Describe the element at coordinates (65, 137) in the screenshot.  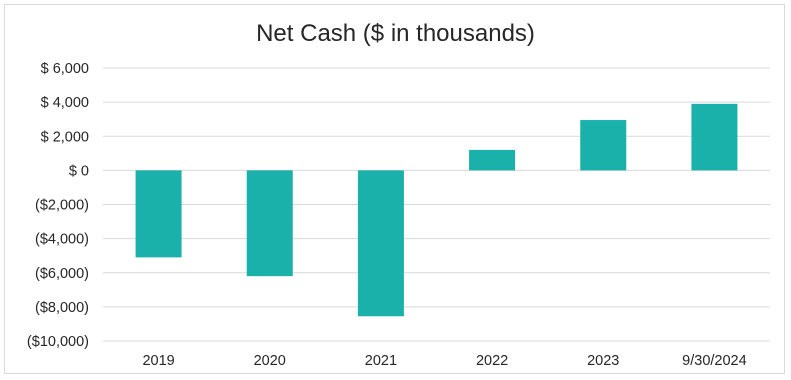
I see `y-tick-label: $ 2,000` at that location.